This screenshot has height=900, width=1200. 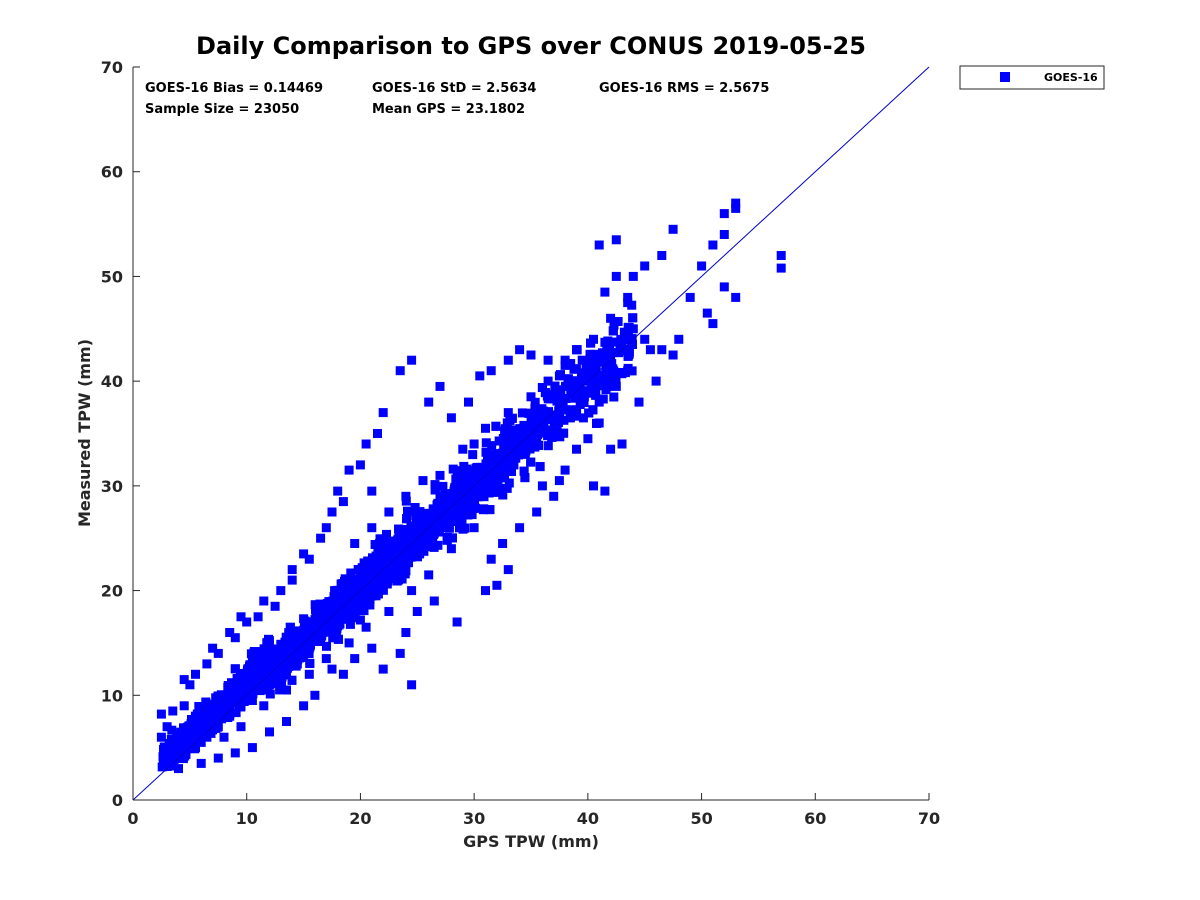 I want to click on stat-bias: GOES-16 Bias = 0.14469, so click(x=234, y=88).